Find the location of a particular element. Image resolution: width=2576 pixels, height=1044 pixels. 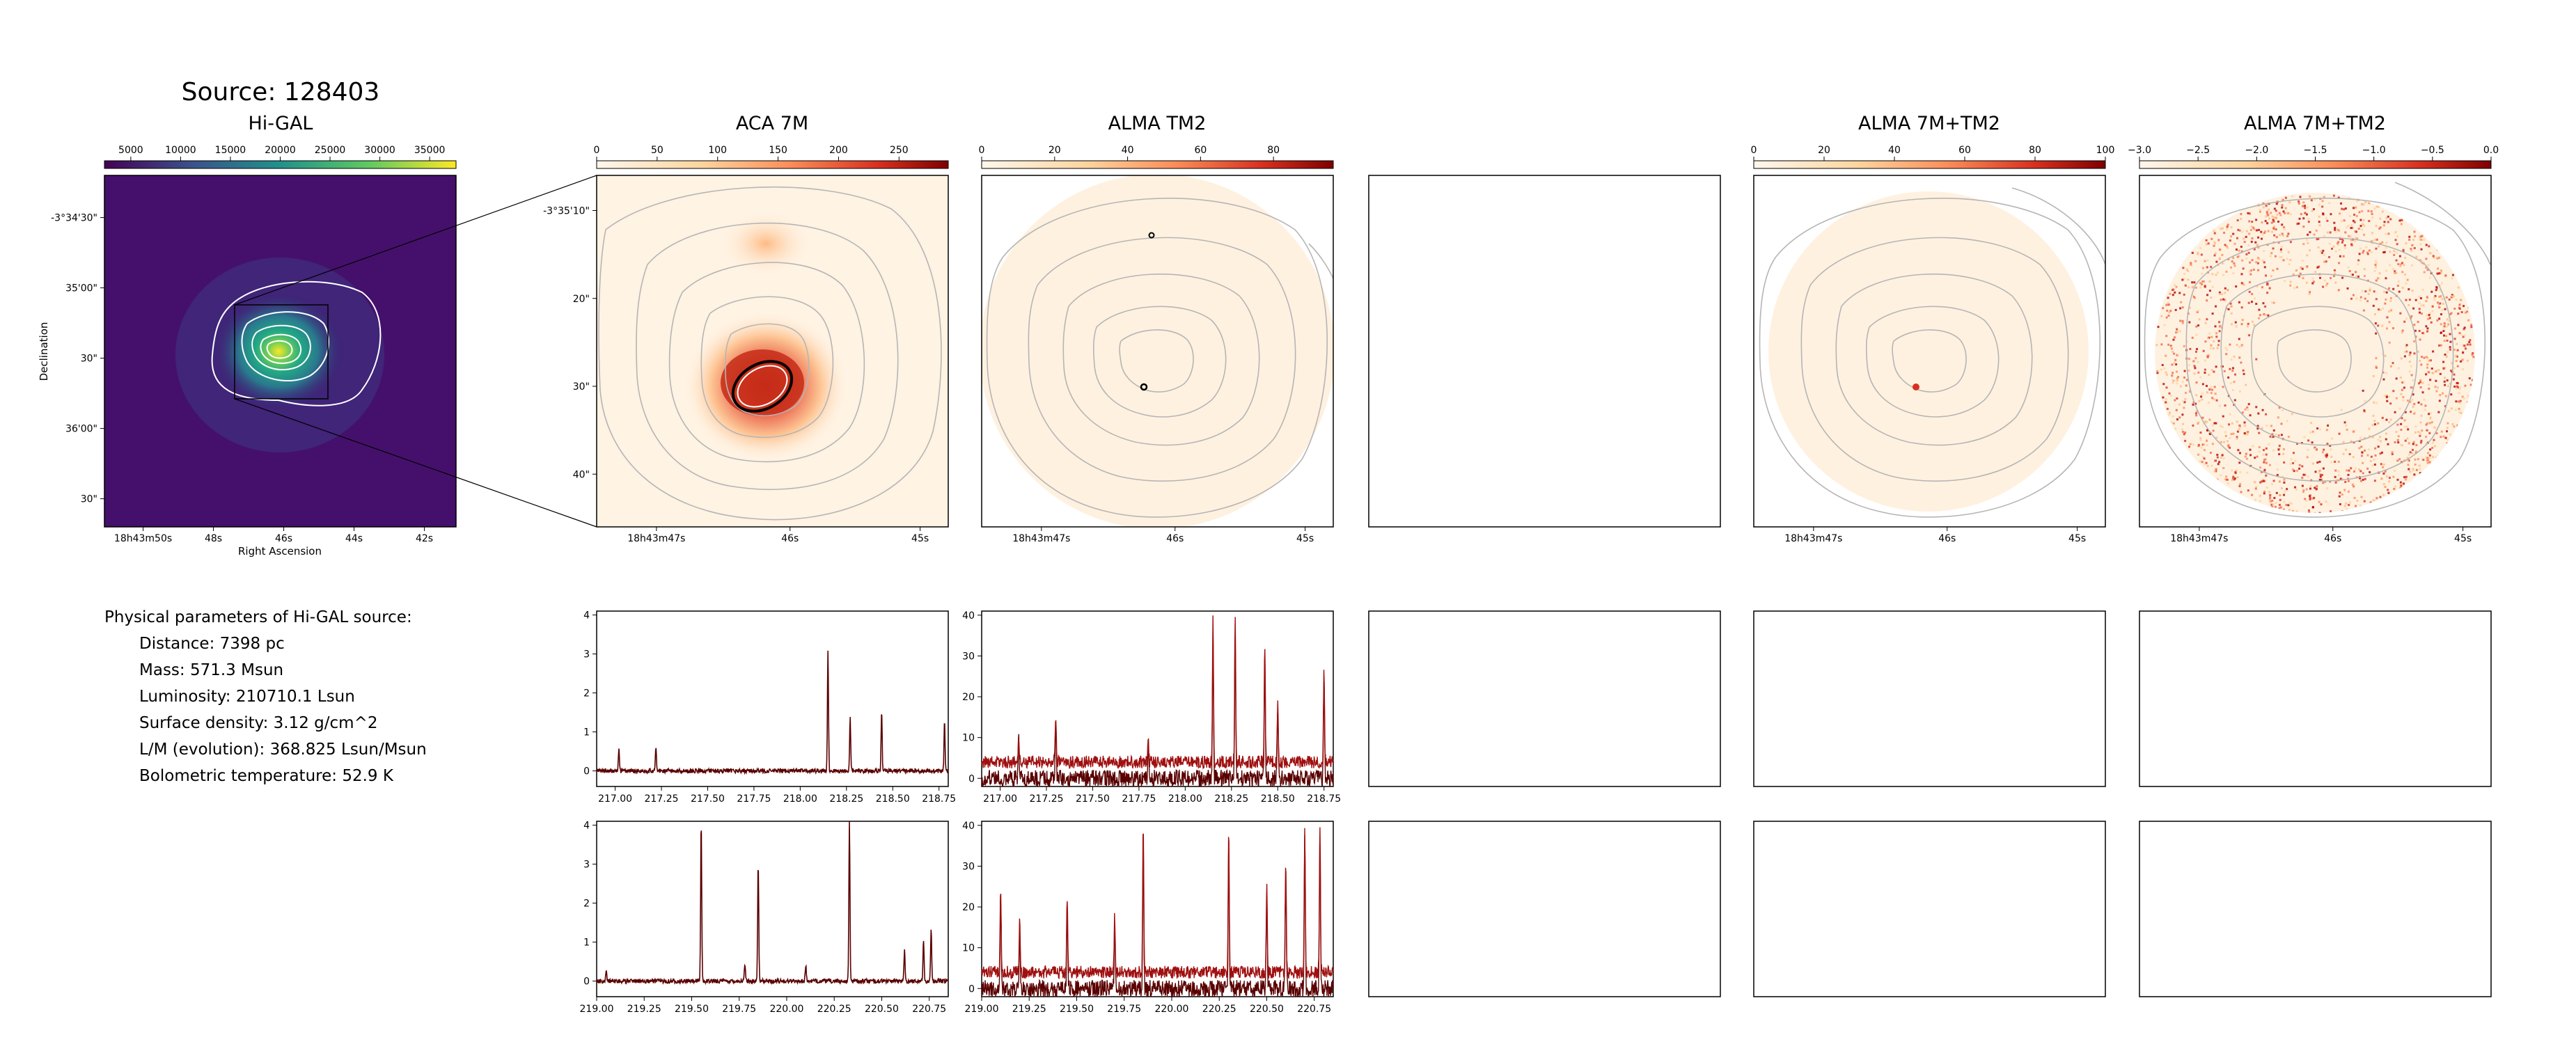

combined-log-contours is located at coordinates (2317, 350).